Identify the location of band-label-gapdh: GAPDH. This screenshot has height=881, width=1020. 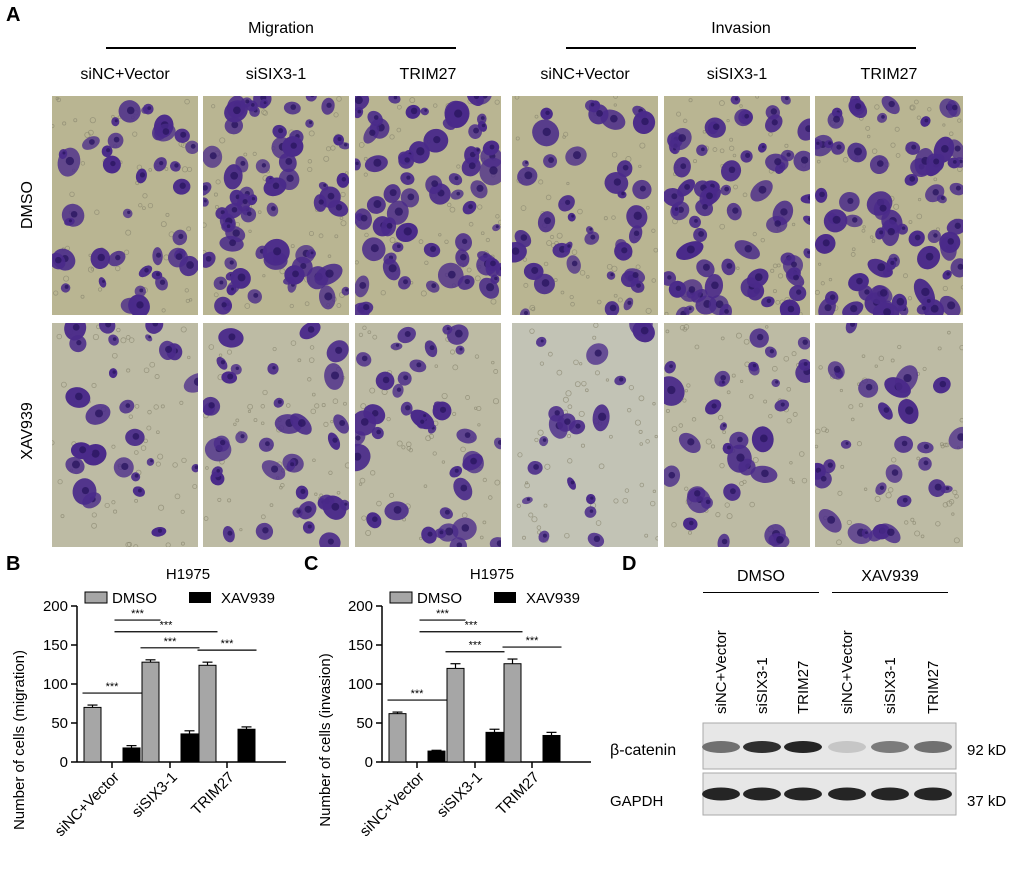
(636, 801).